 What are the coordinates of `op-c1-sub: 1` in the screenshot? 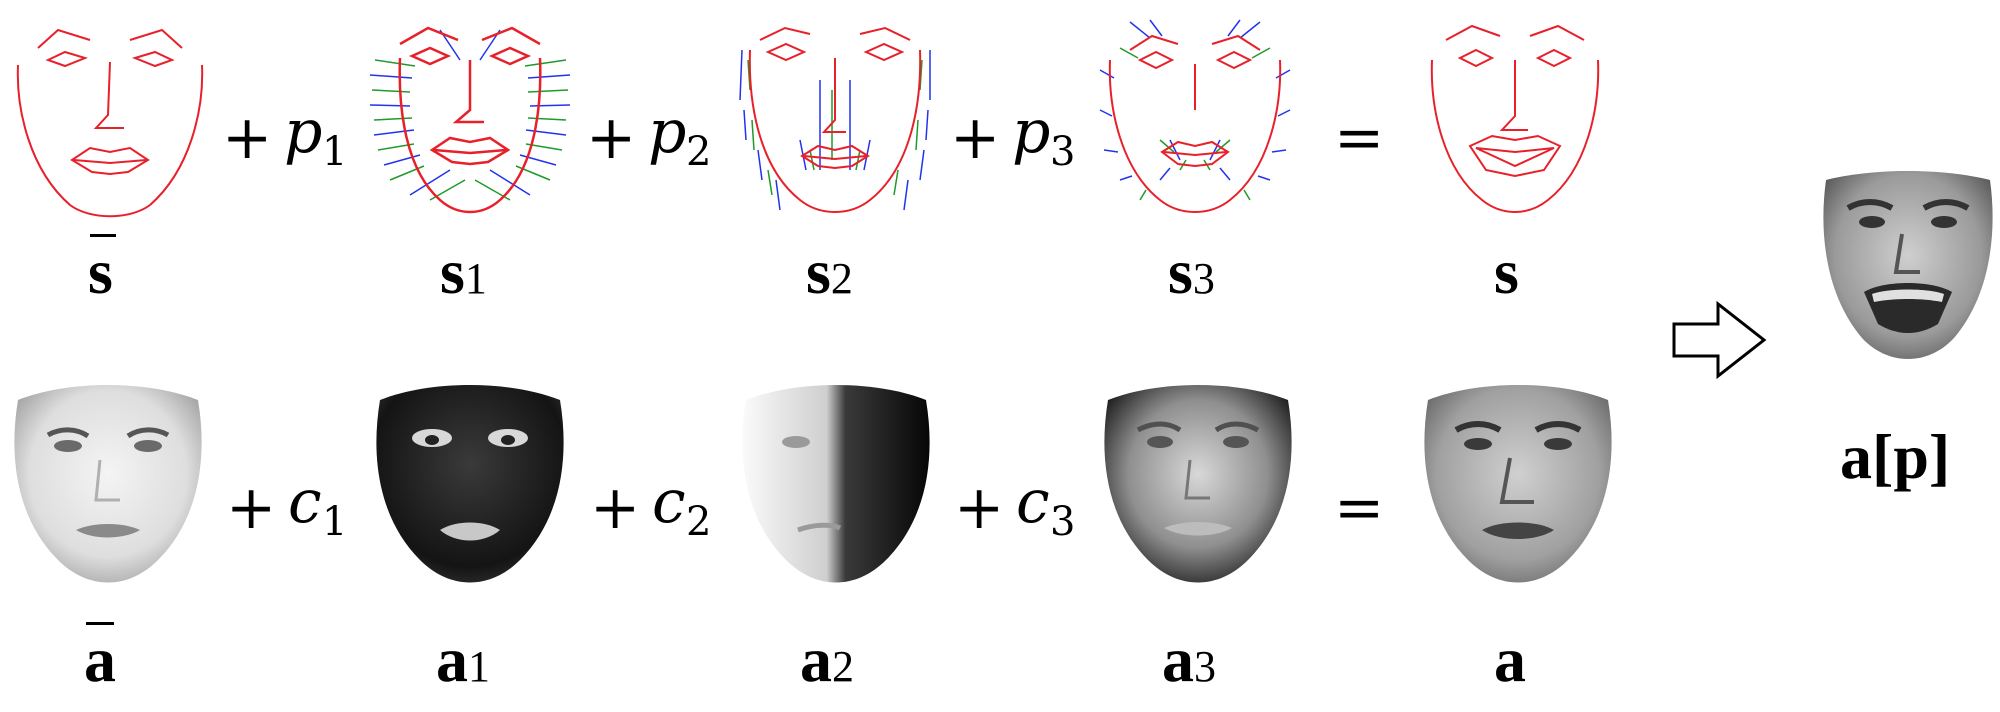 It's located at (335, 522).